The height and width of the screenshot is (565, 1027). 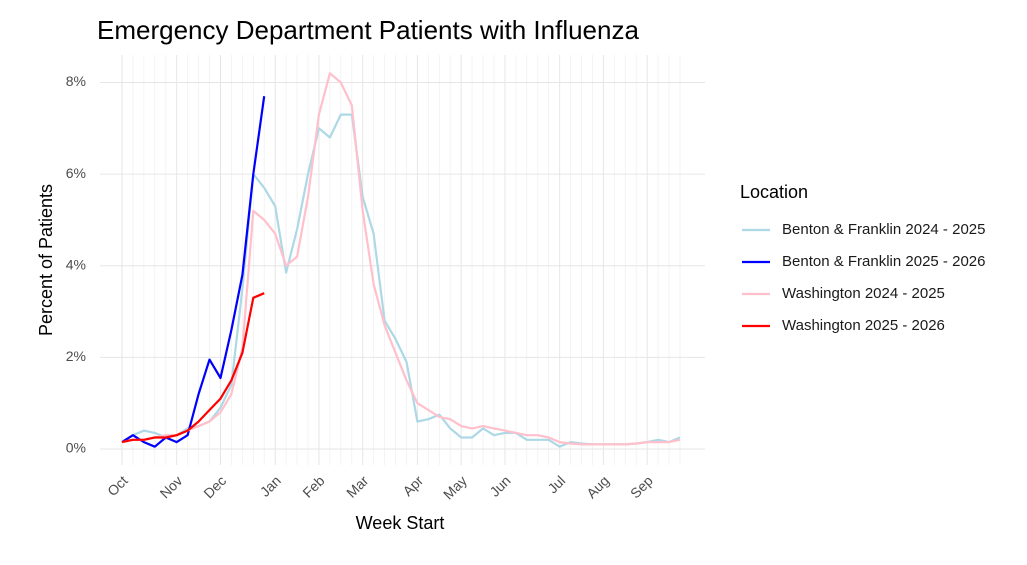 I want to click on x-tick-label: Jul, so click(x=556, y=484).